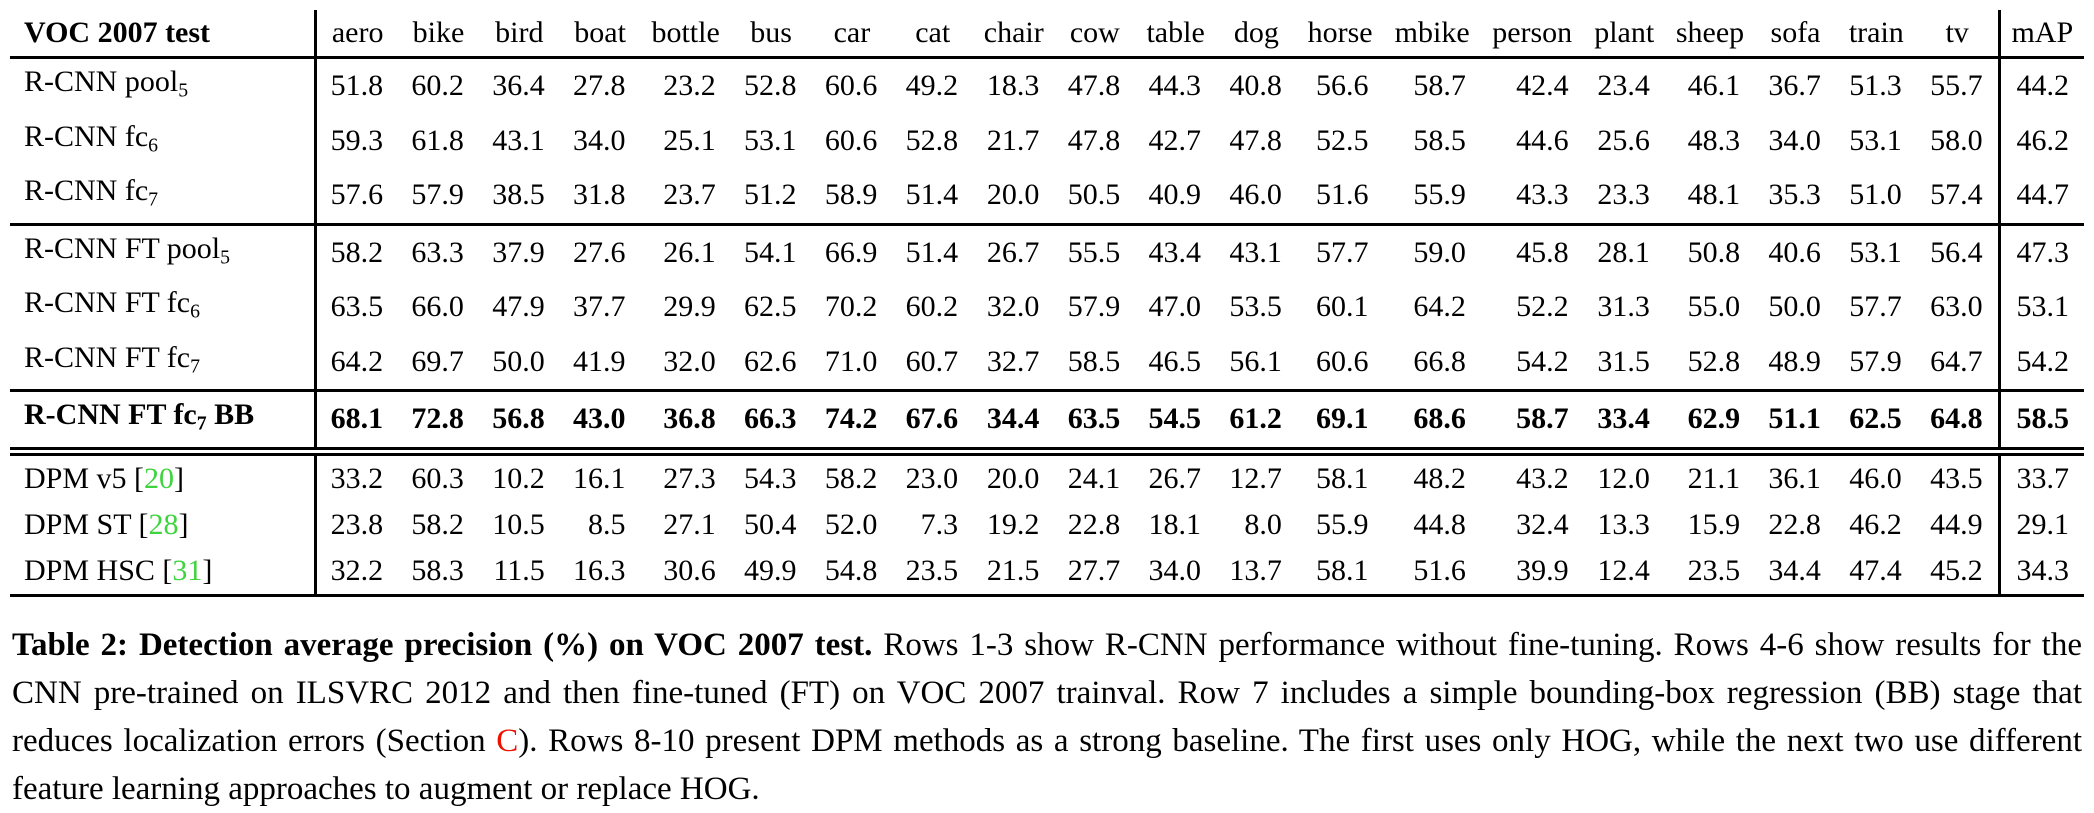 The image size is (2094, 813). What do you see at coordinates (1624, 572) in the screenshot?
I see `ap-value-cell: 12.4` at bounding box center [1624, 572].